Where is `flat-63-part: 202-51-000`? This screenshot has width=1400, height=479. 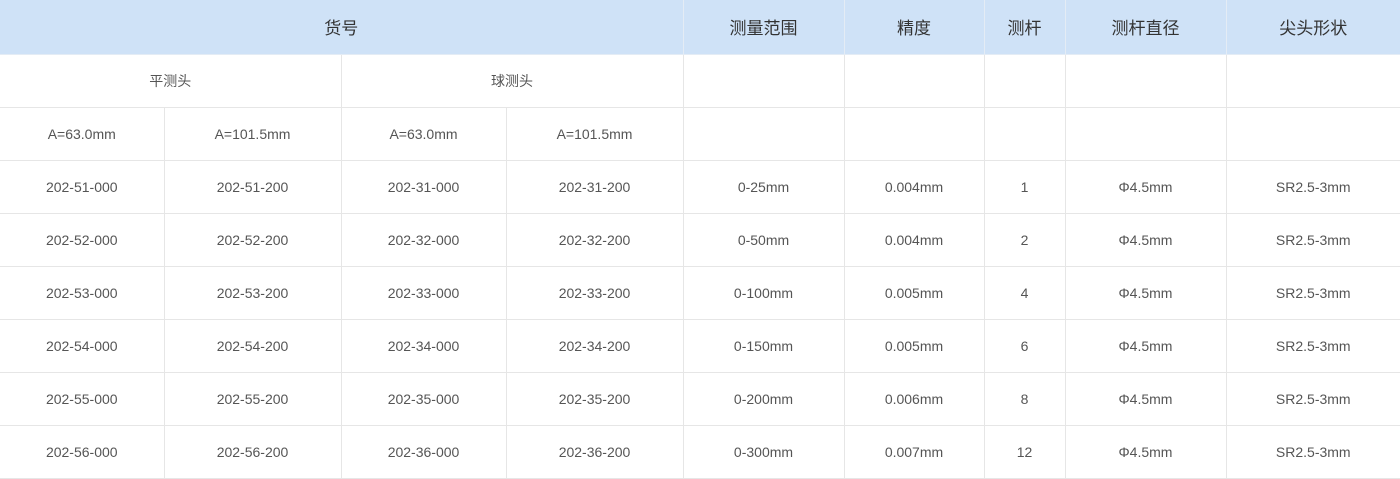 flat-63-part: 202-51-000 is located at coordinates (82, 186).